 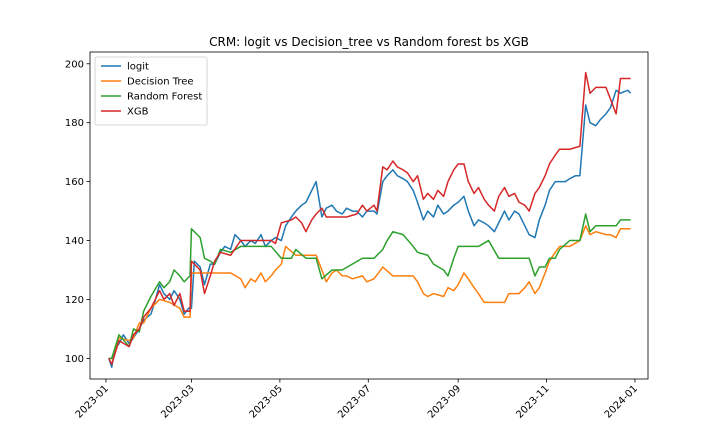 What do you see at coordinates (77, 212) in the screenshot?
I see `y-axis: 100 120 140 160 180 200` at bounding box center [77, 212].